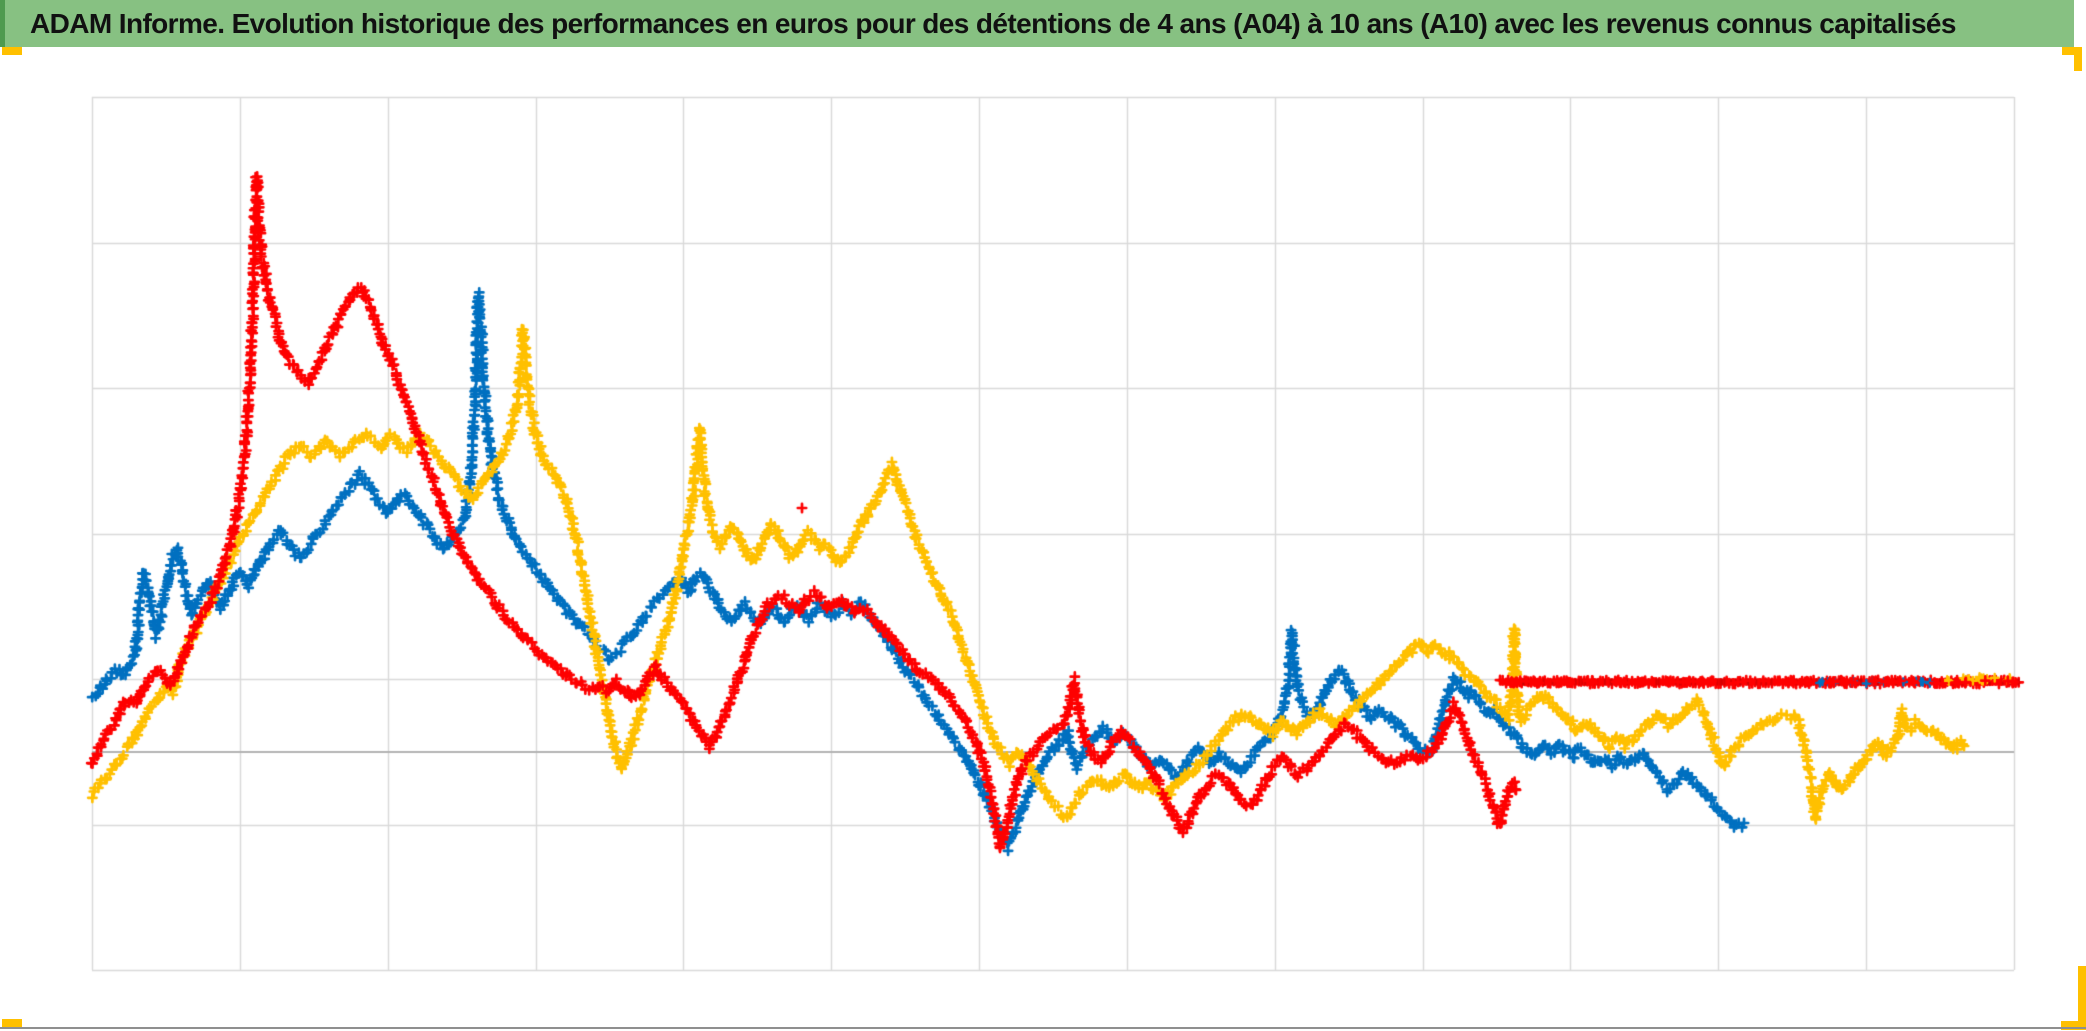  Describe the element at coordinates (2082, 998) in the screenshot. I see `corner-accent-bottom-right-vertical` at that location.